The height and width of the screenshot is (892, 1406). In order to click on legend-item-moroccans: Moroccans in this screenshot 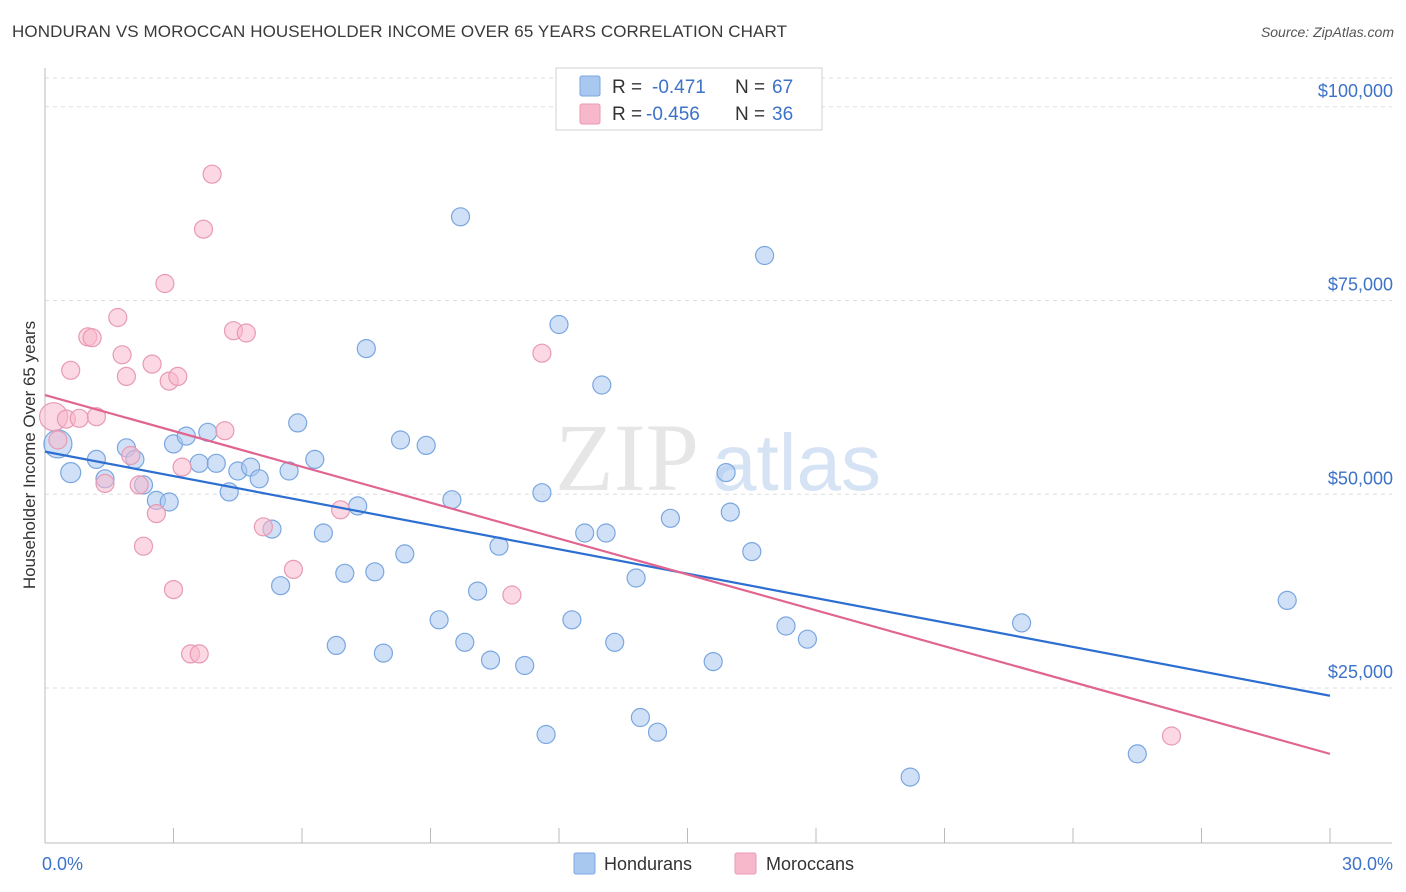, I will do `click(794, 863)`.